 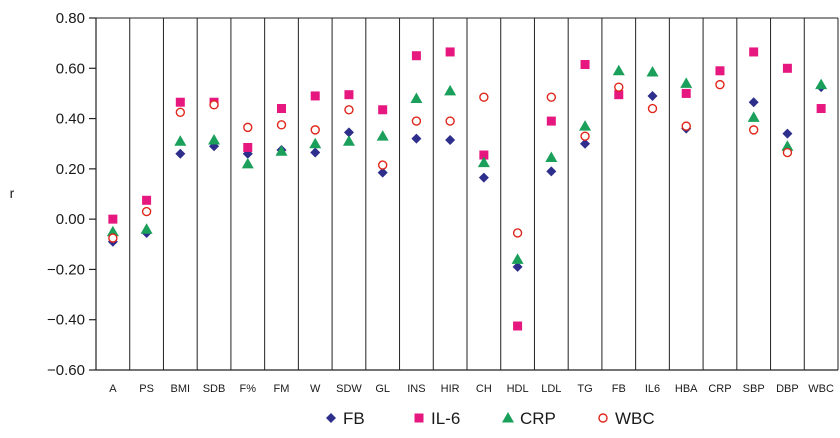 What do you see at coordinates (416, 56) in the screenshot?
I see `point-il6-ins` at bounding box center [416, 56].